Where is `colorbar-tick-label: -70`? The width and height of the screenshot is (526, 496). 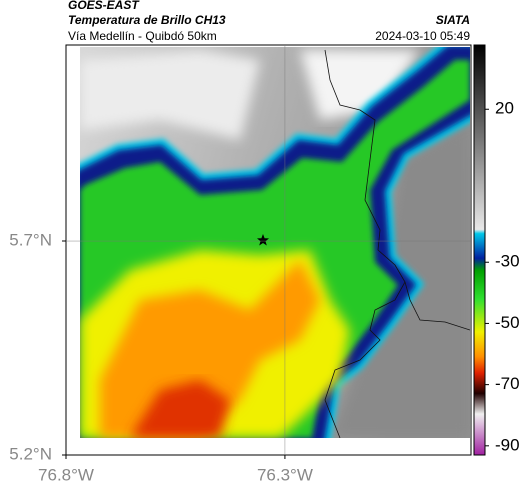
colorbar-tick-label: -70 is located at coordinates (507, 383).